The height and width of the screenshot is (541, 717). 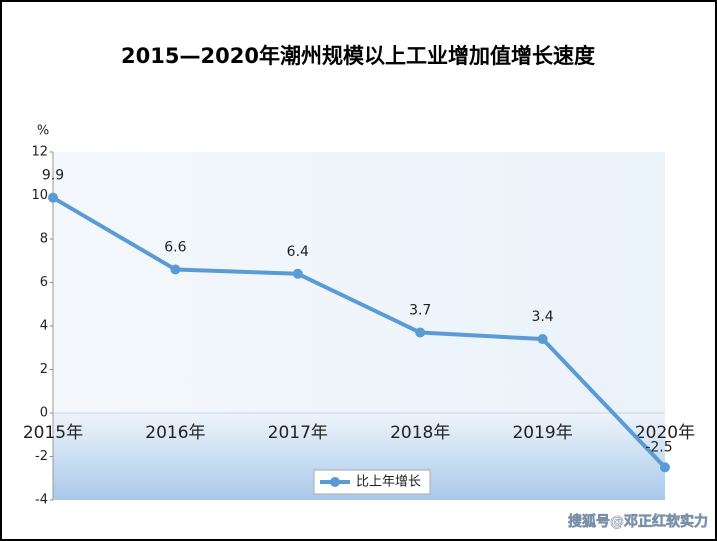 What do you see at coordinates (175, 433) in the screenshot?
I see `x-tick-label: 2016年` at bounding box center [175, 433].